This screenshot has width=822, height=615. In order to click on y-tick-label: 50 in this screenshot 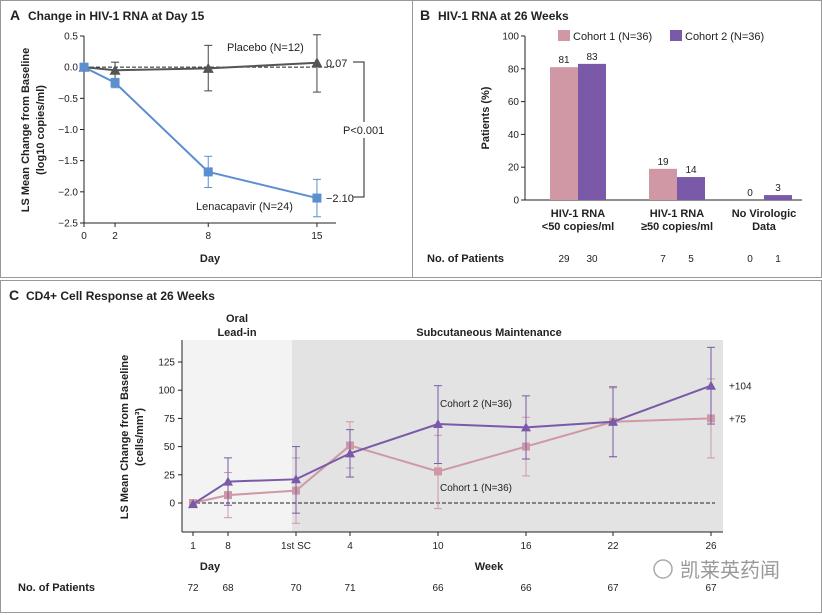, I will do `click(170, 447)`.